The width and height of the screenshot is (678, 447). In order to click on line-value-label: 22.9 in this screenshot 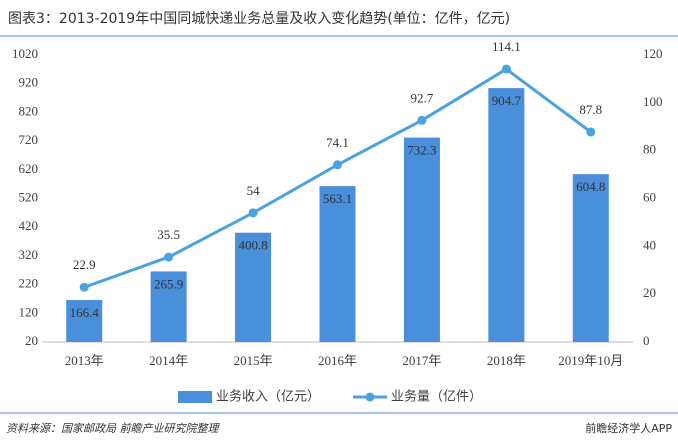, I will do `click(84, 264)`.